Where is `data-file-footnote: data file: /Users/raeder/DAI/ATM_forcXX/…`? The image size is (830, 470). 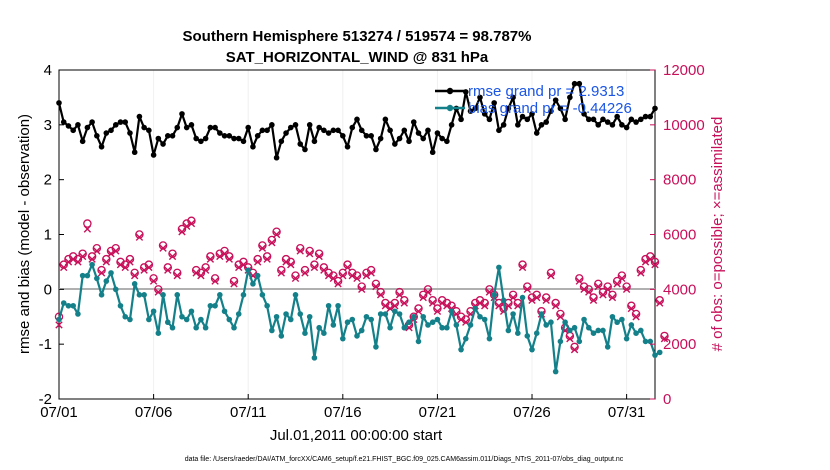
data-file-footnote: data file: /Users/raeder/DAI/ATM_forcXX/… is located at coordinates (404, 459).